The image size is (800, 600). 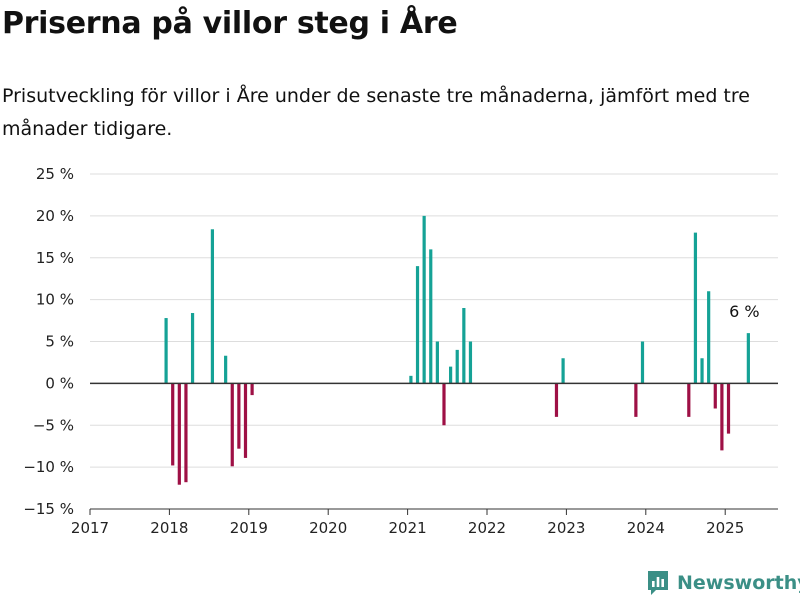 What do you see at coordinates (48, 467) in the screenshot?
I see `y-tick-label: −10 %` at bounding box center [48, 467].